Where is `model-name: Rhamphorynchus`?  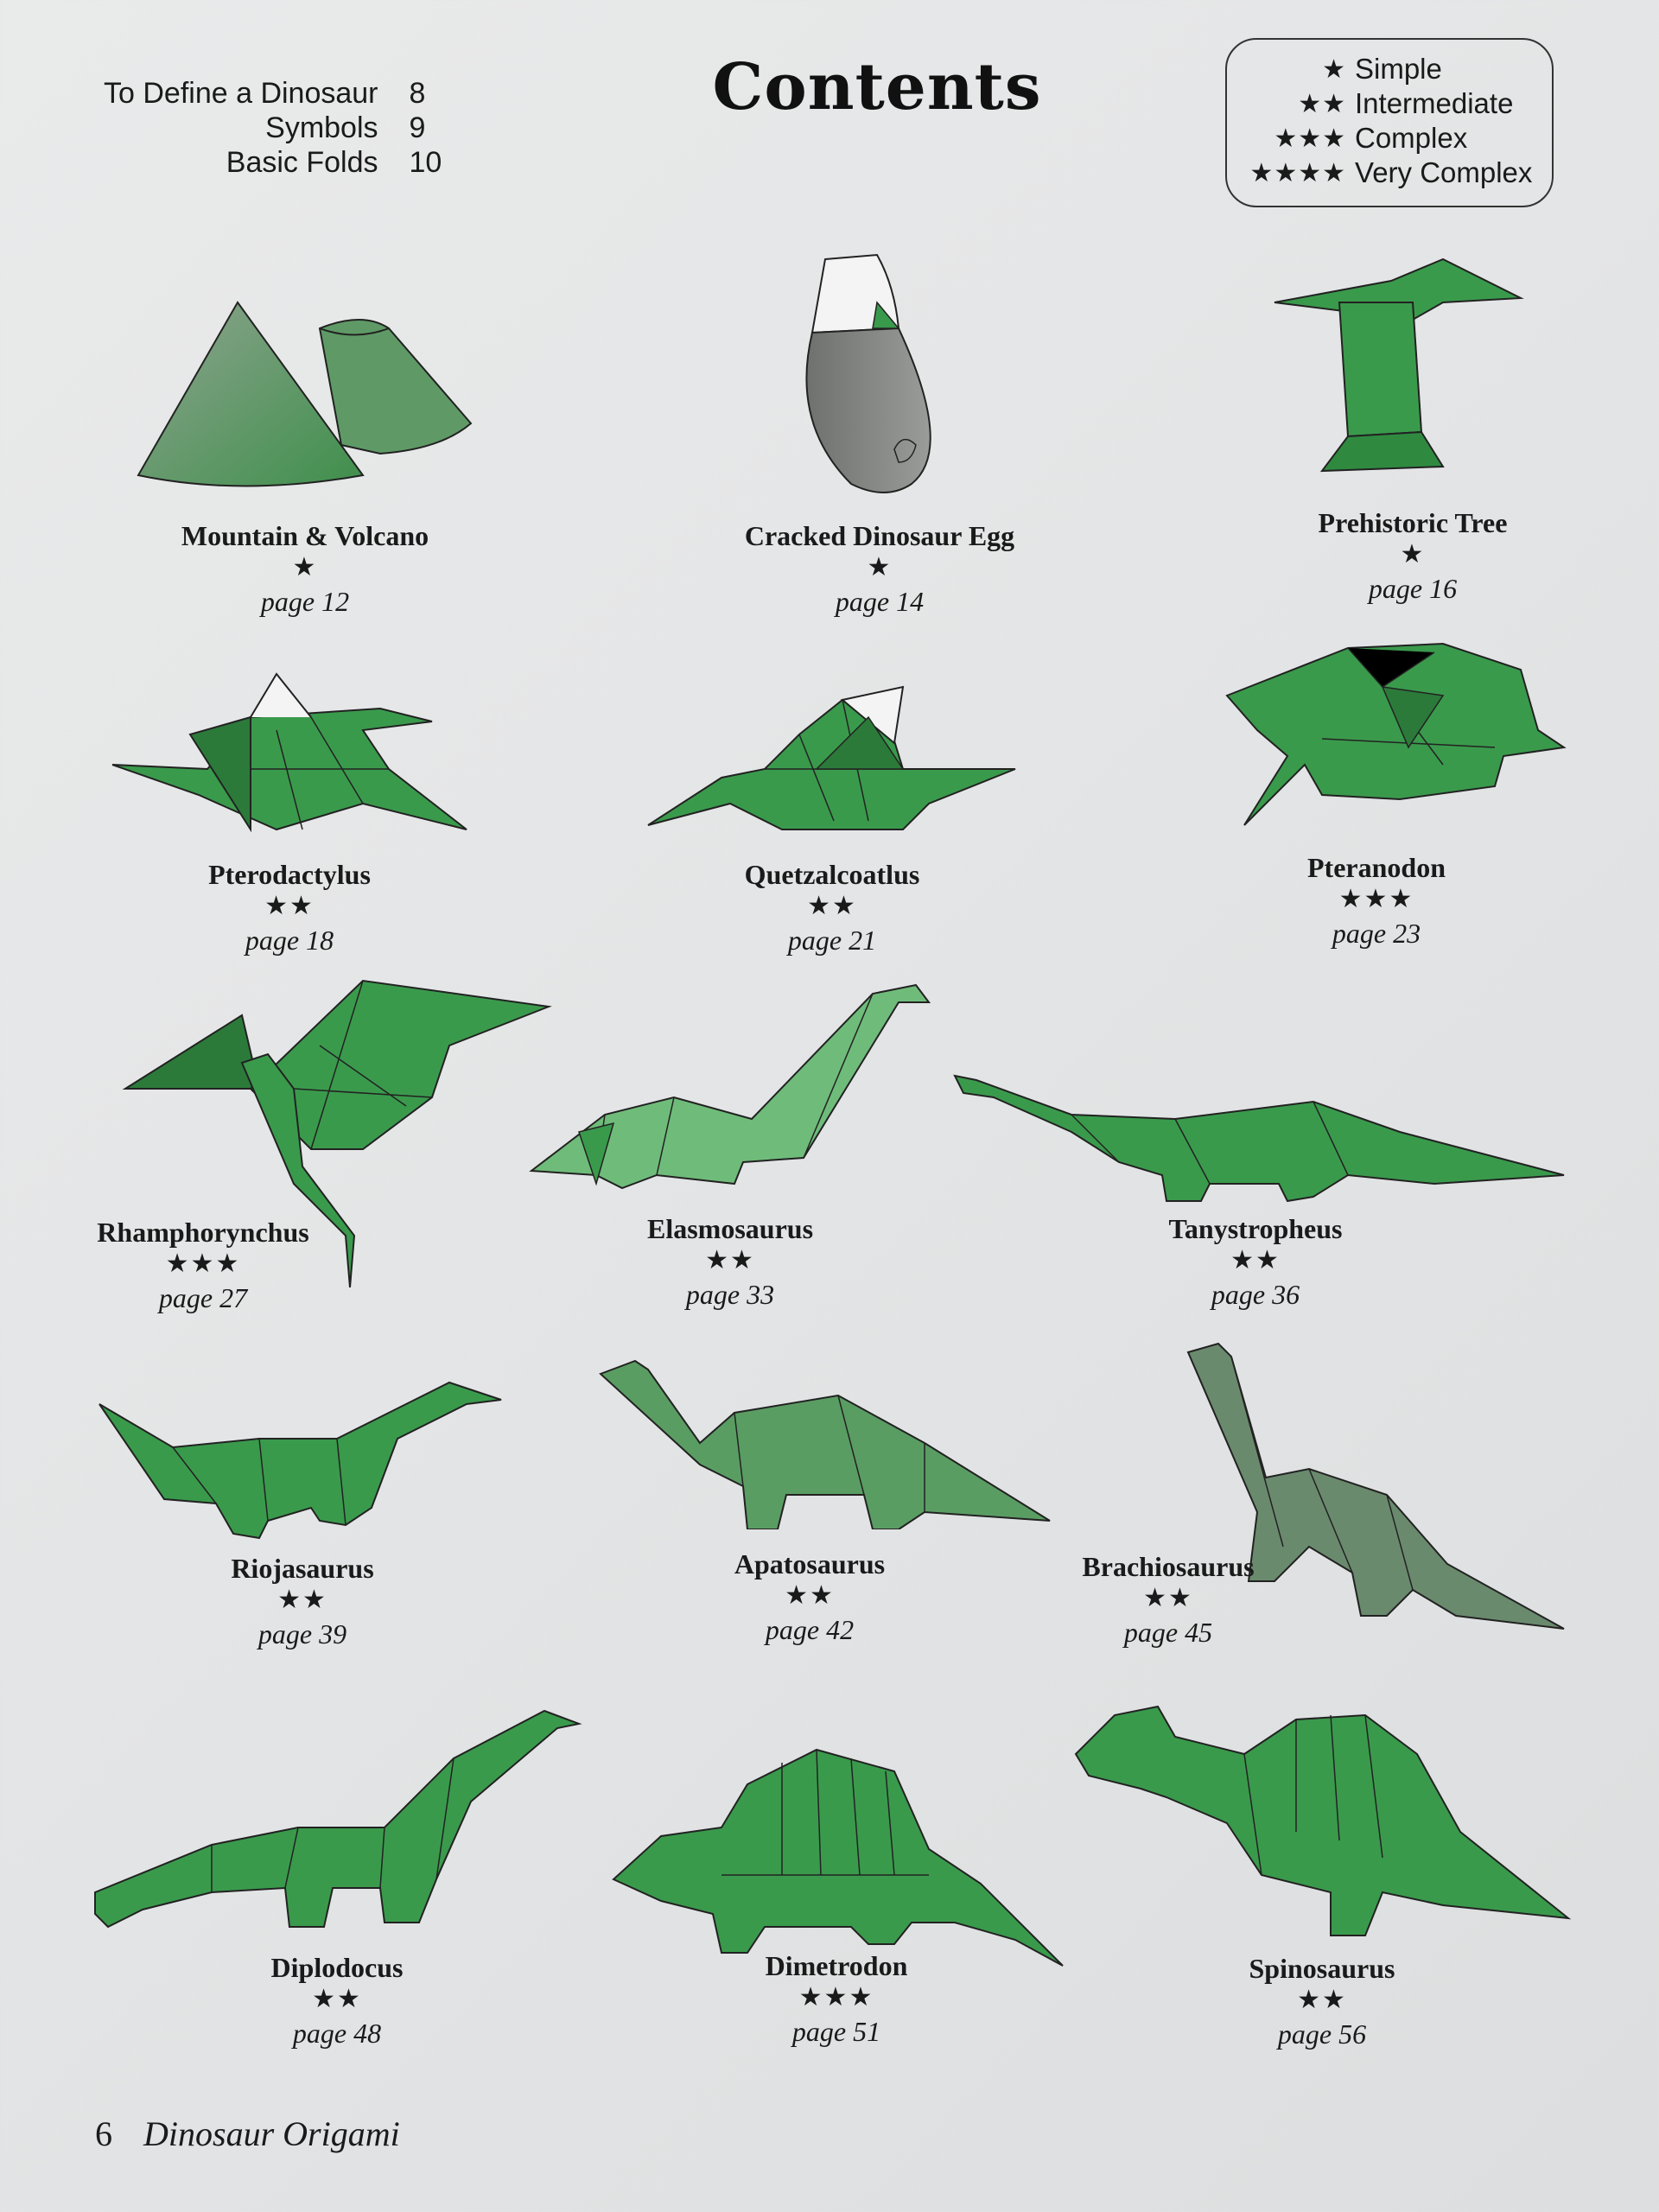
model-name: Rhamphorynchus is located at coordinates (203, 1232).